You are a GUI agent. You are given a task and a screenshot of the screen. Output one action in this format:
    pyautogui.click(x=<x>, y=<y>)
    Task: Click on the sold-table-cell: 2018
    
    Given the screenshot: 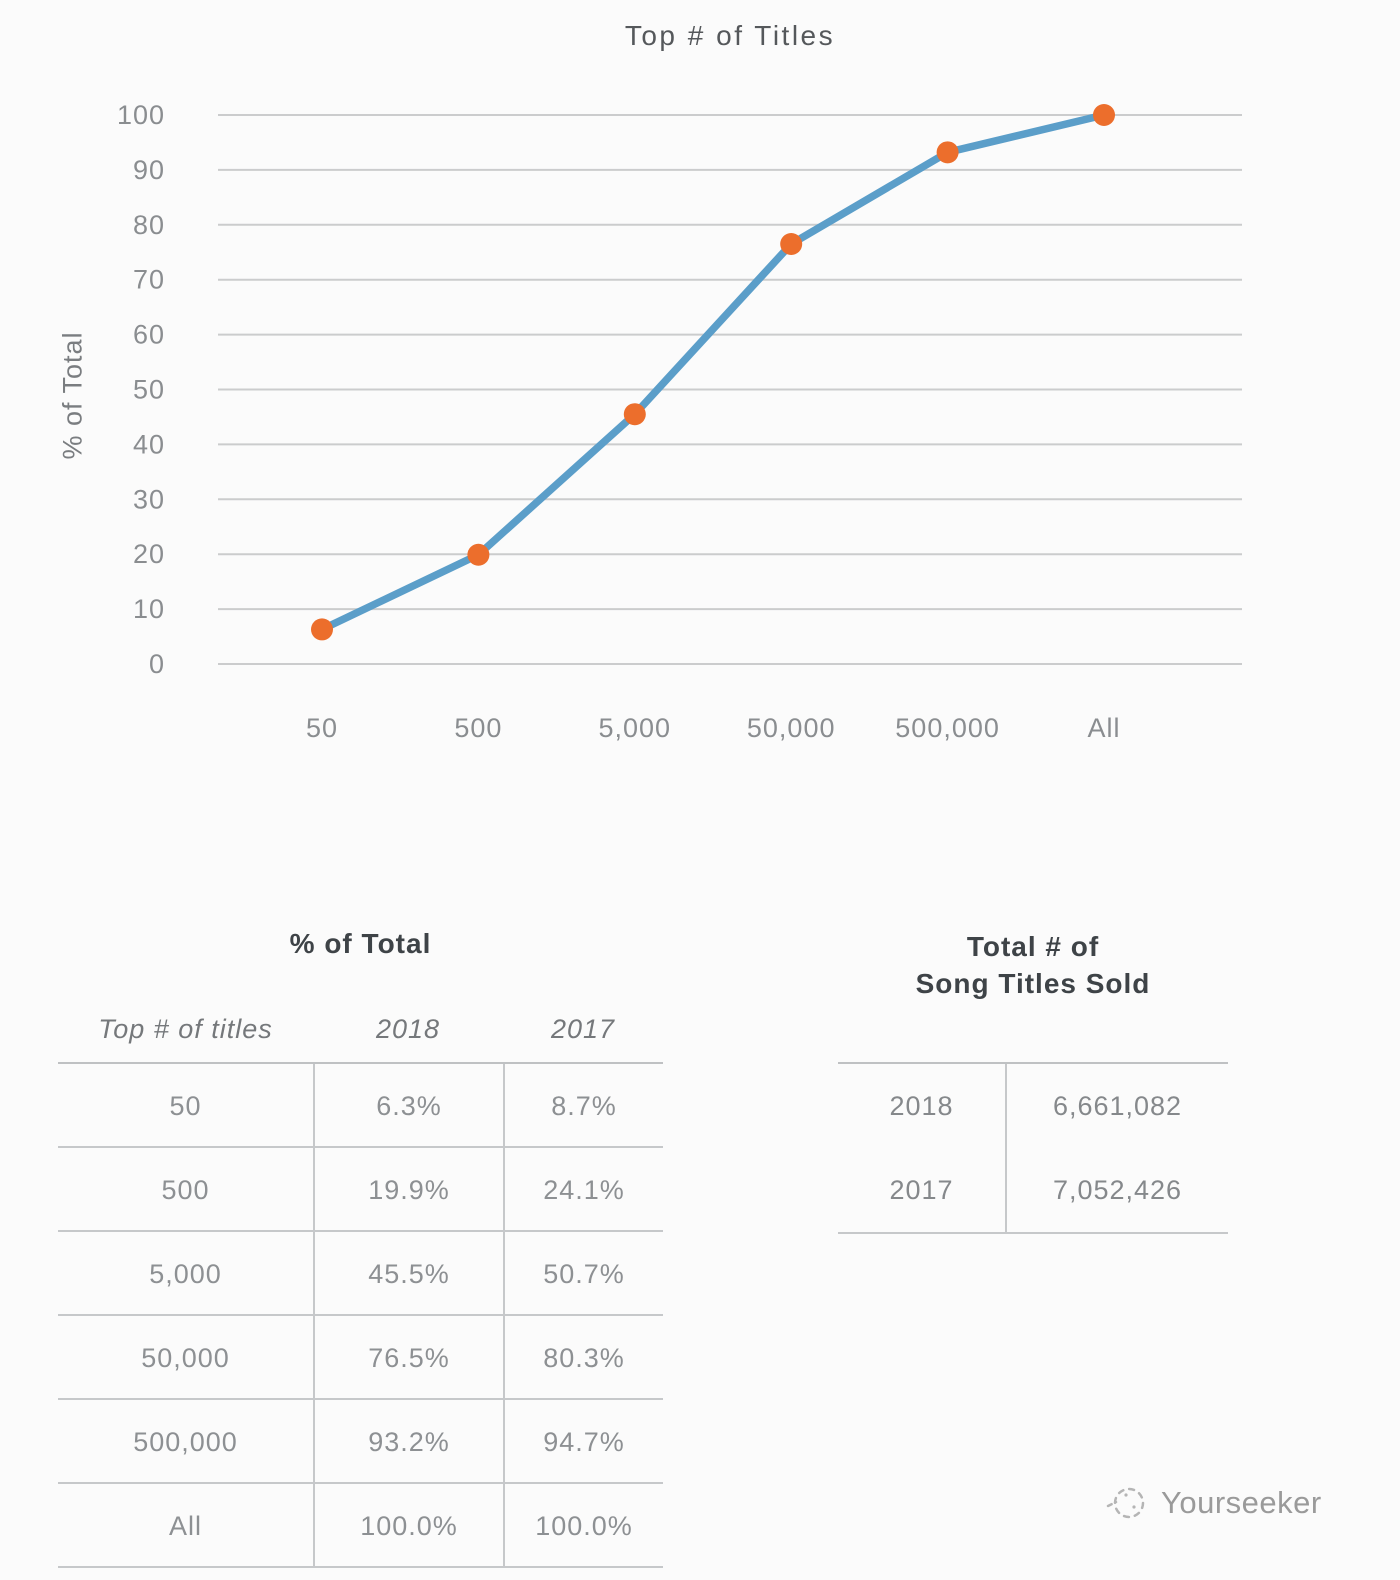 What is the action you would take?
    pyautogui.click(x=921, y=1106)
    